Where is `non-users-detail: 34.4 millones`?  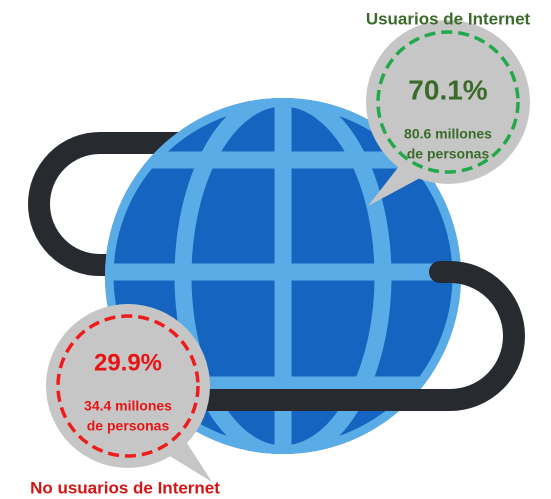 non-users-detail: 34.4 millones is located at coordinates (128, 406).